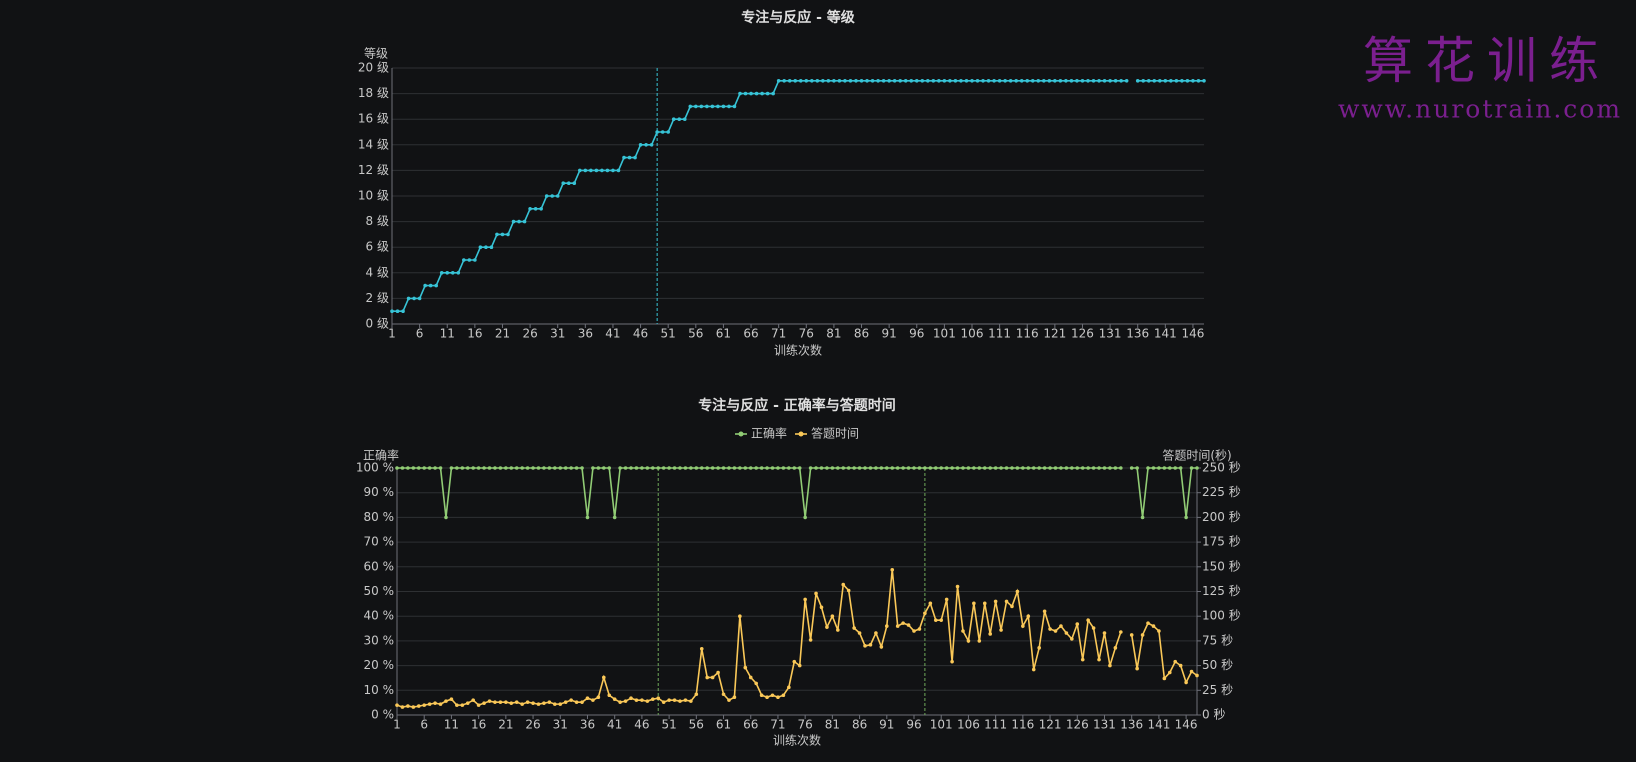  Describe the element at coordinates (377, 221) in the screenshot. I see `y-tick-label: 8 级` at that location.